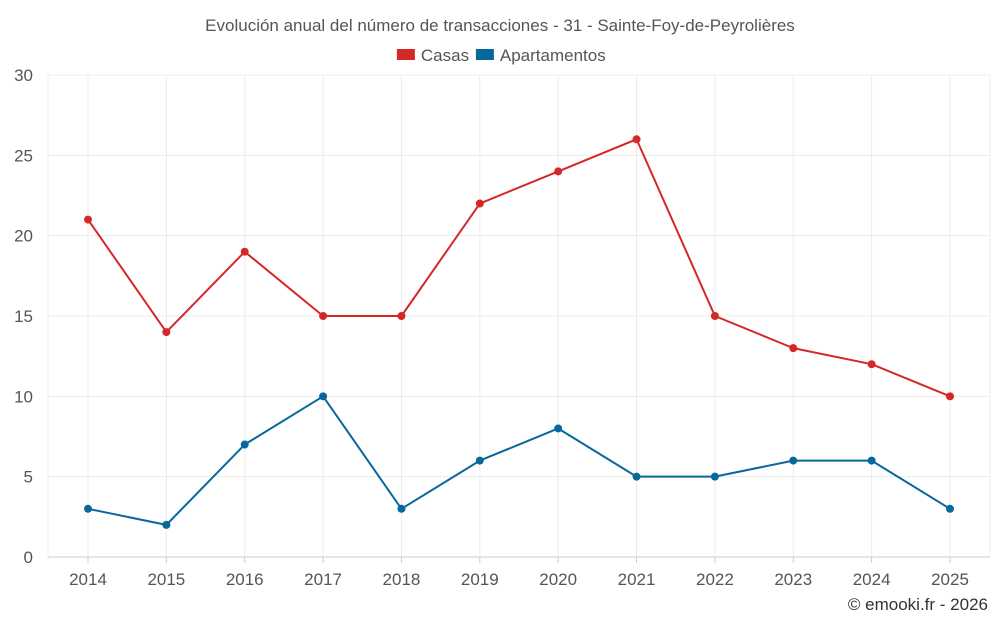  I want to click on data-point-casas-2014, so click(88, 219).